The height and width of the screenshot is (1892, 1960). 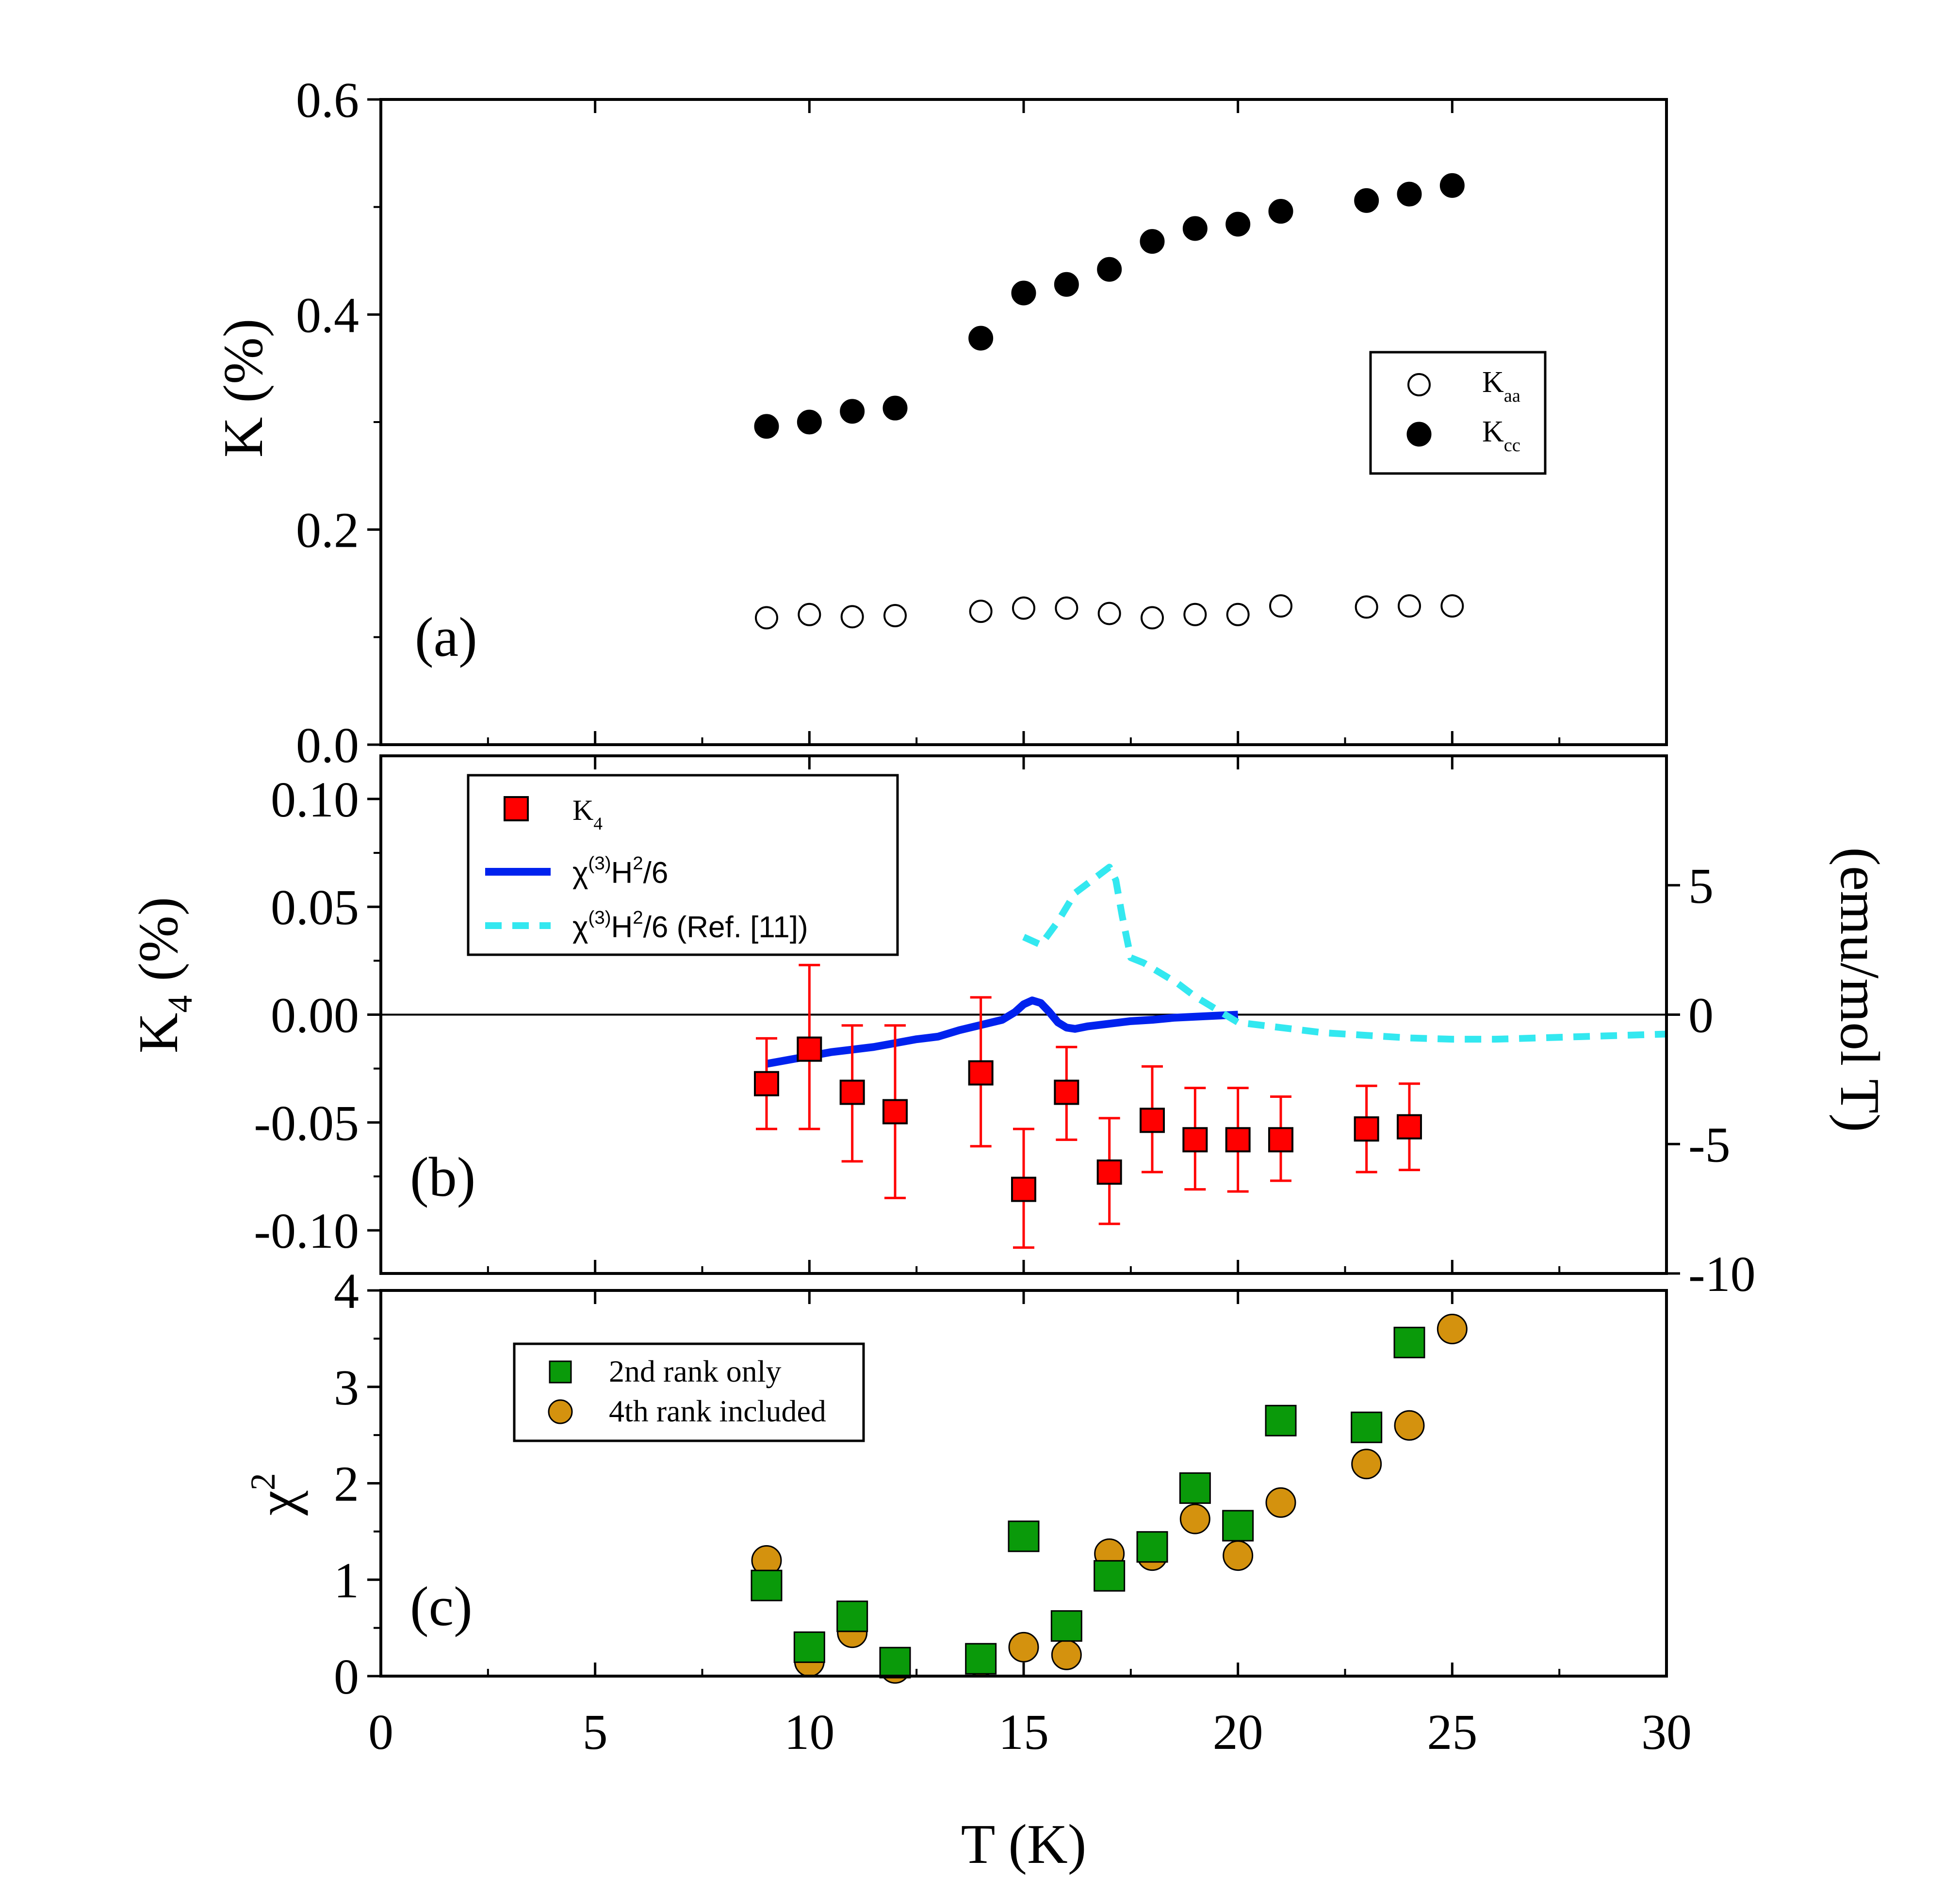 What do you see at coordinates (516, 808) in the screenshot?
I see `legend-b-marker-k4` at bounding box center [516, 808].